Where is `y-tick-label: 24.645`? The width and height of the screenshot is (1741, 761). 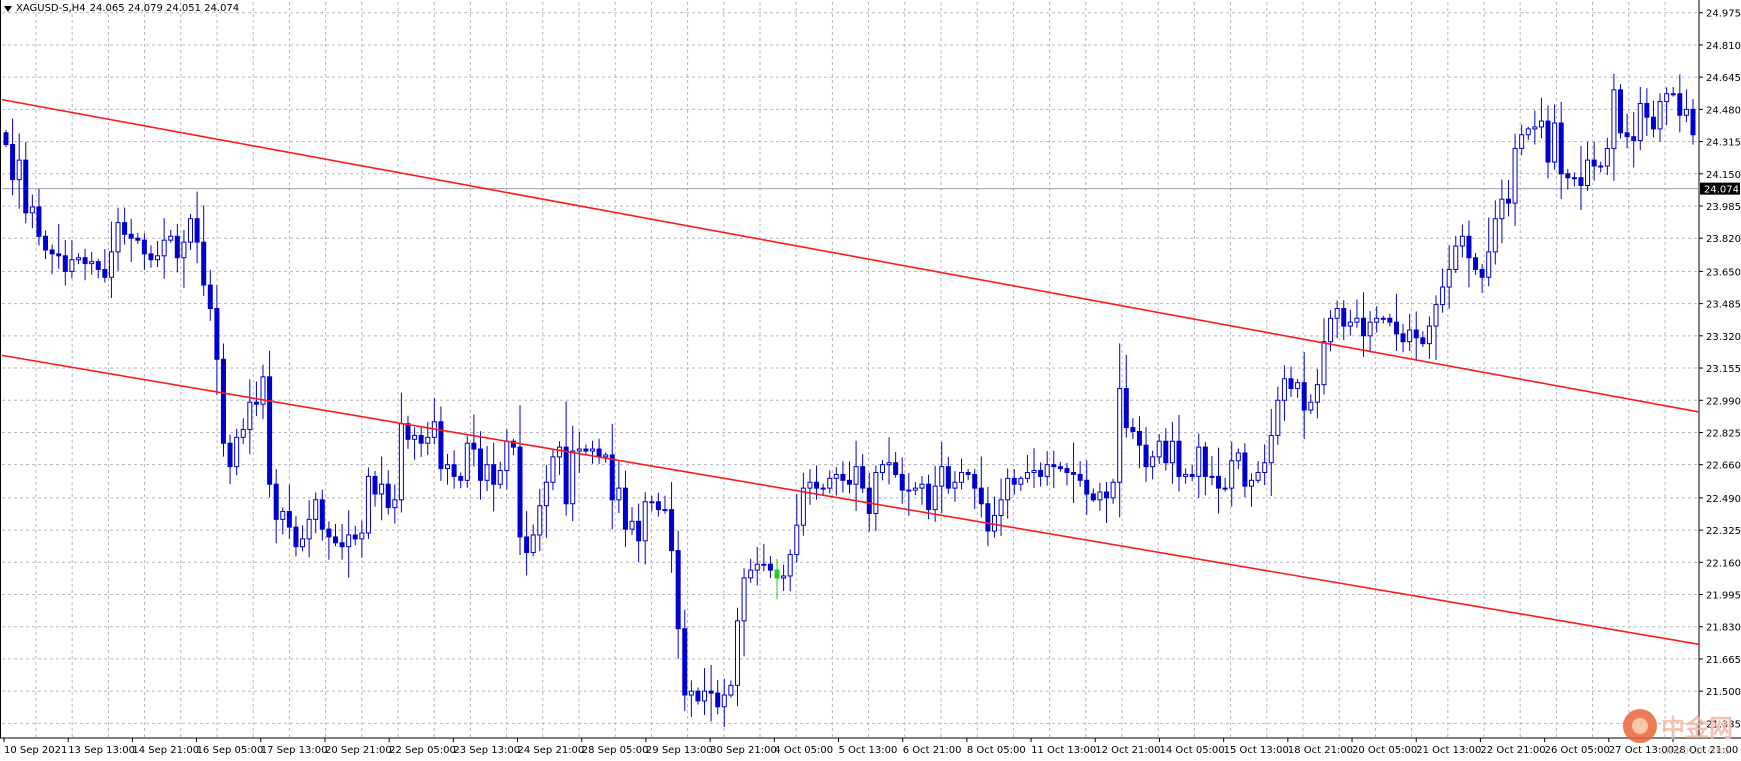 y-tick-label: 24.645 is located at coordinates (1723, 78).